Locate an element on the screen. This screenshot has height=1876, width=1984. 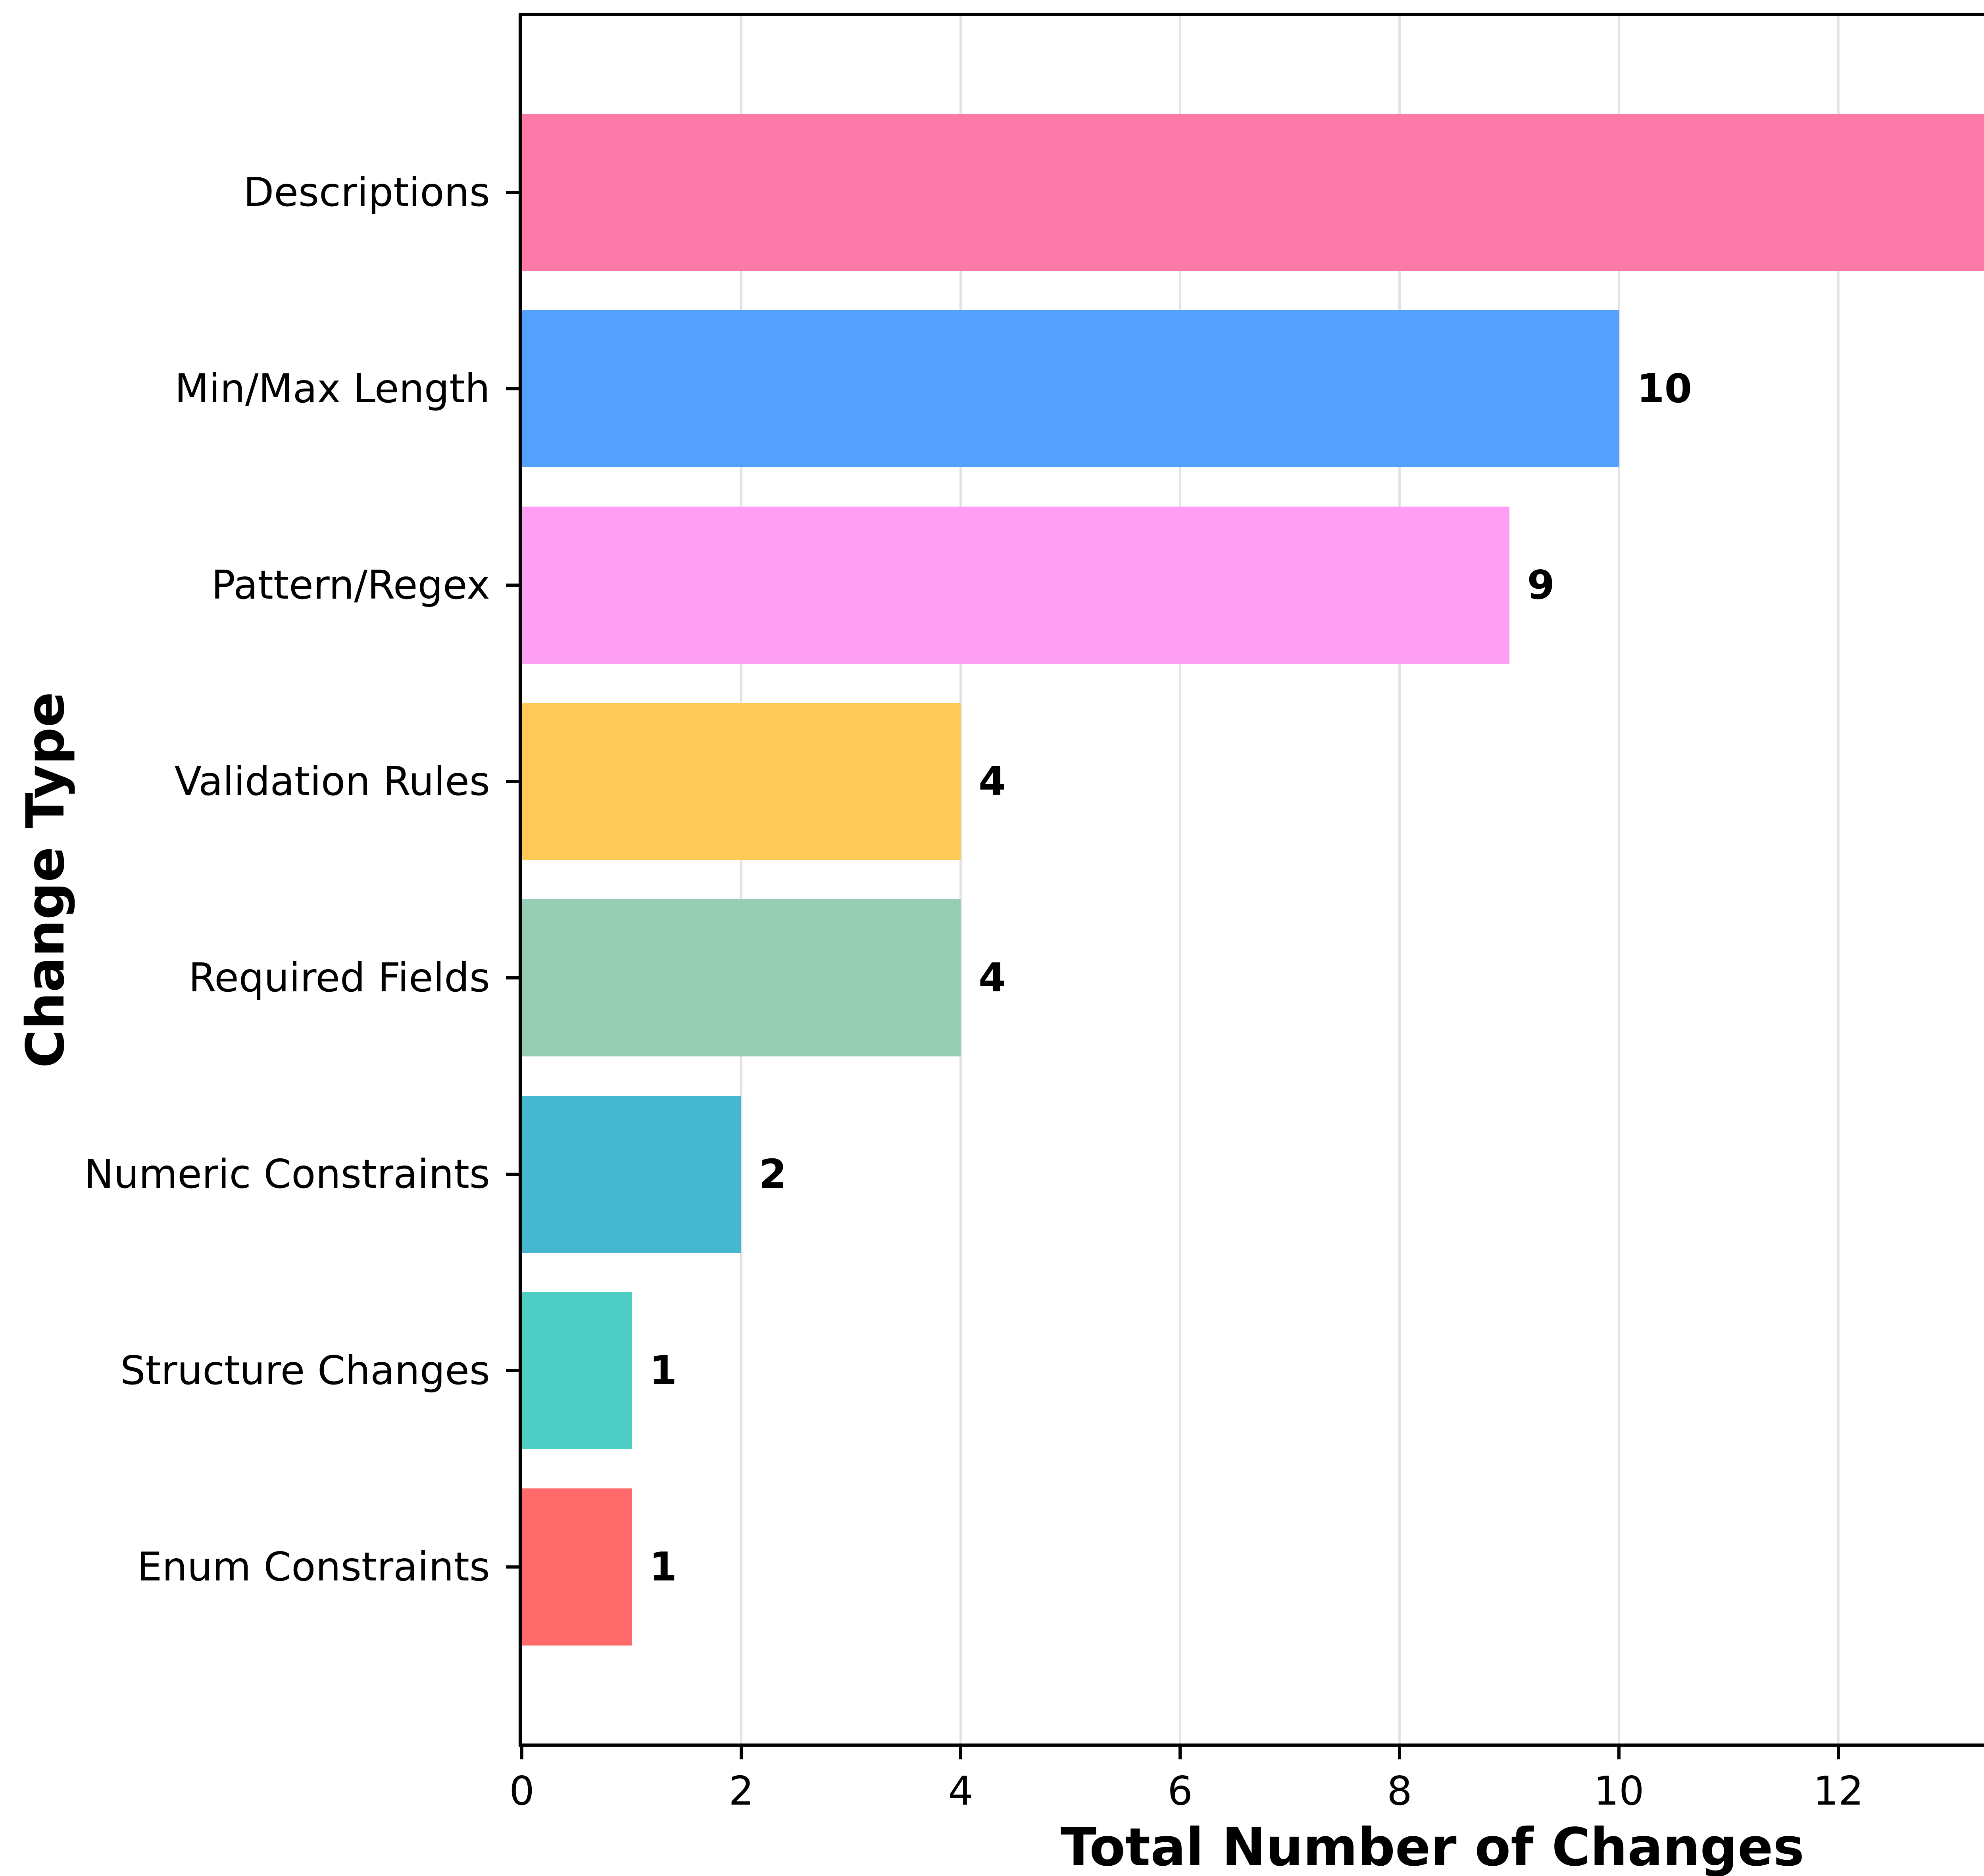
y-tick-descriptions is located at coordinates (514, 192).